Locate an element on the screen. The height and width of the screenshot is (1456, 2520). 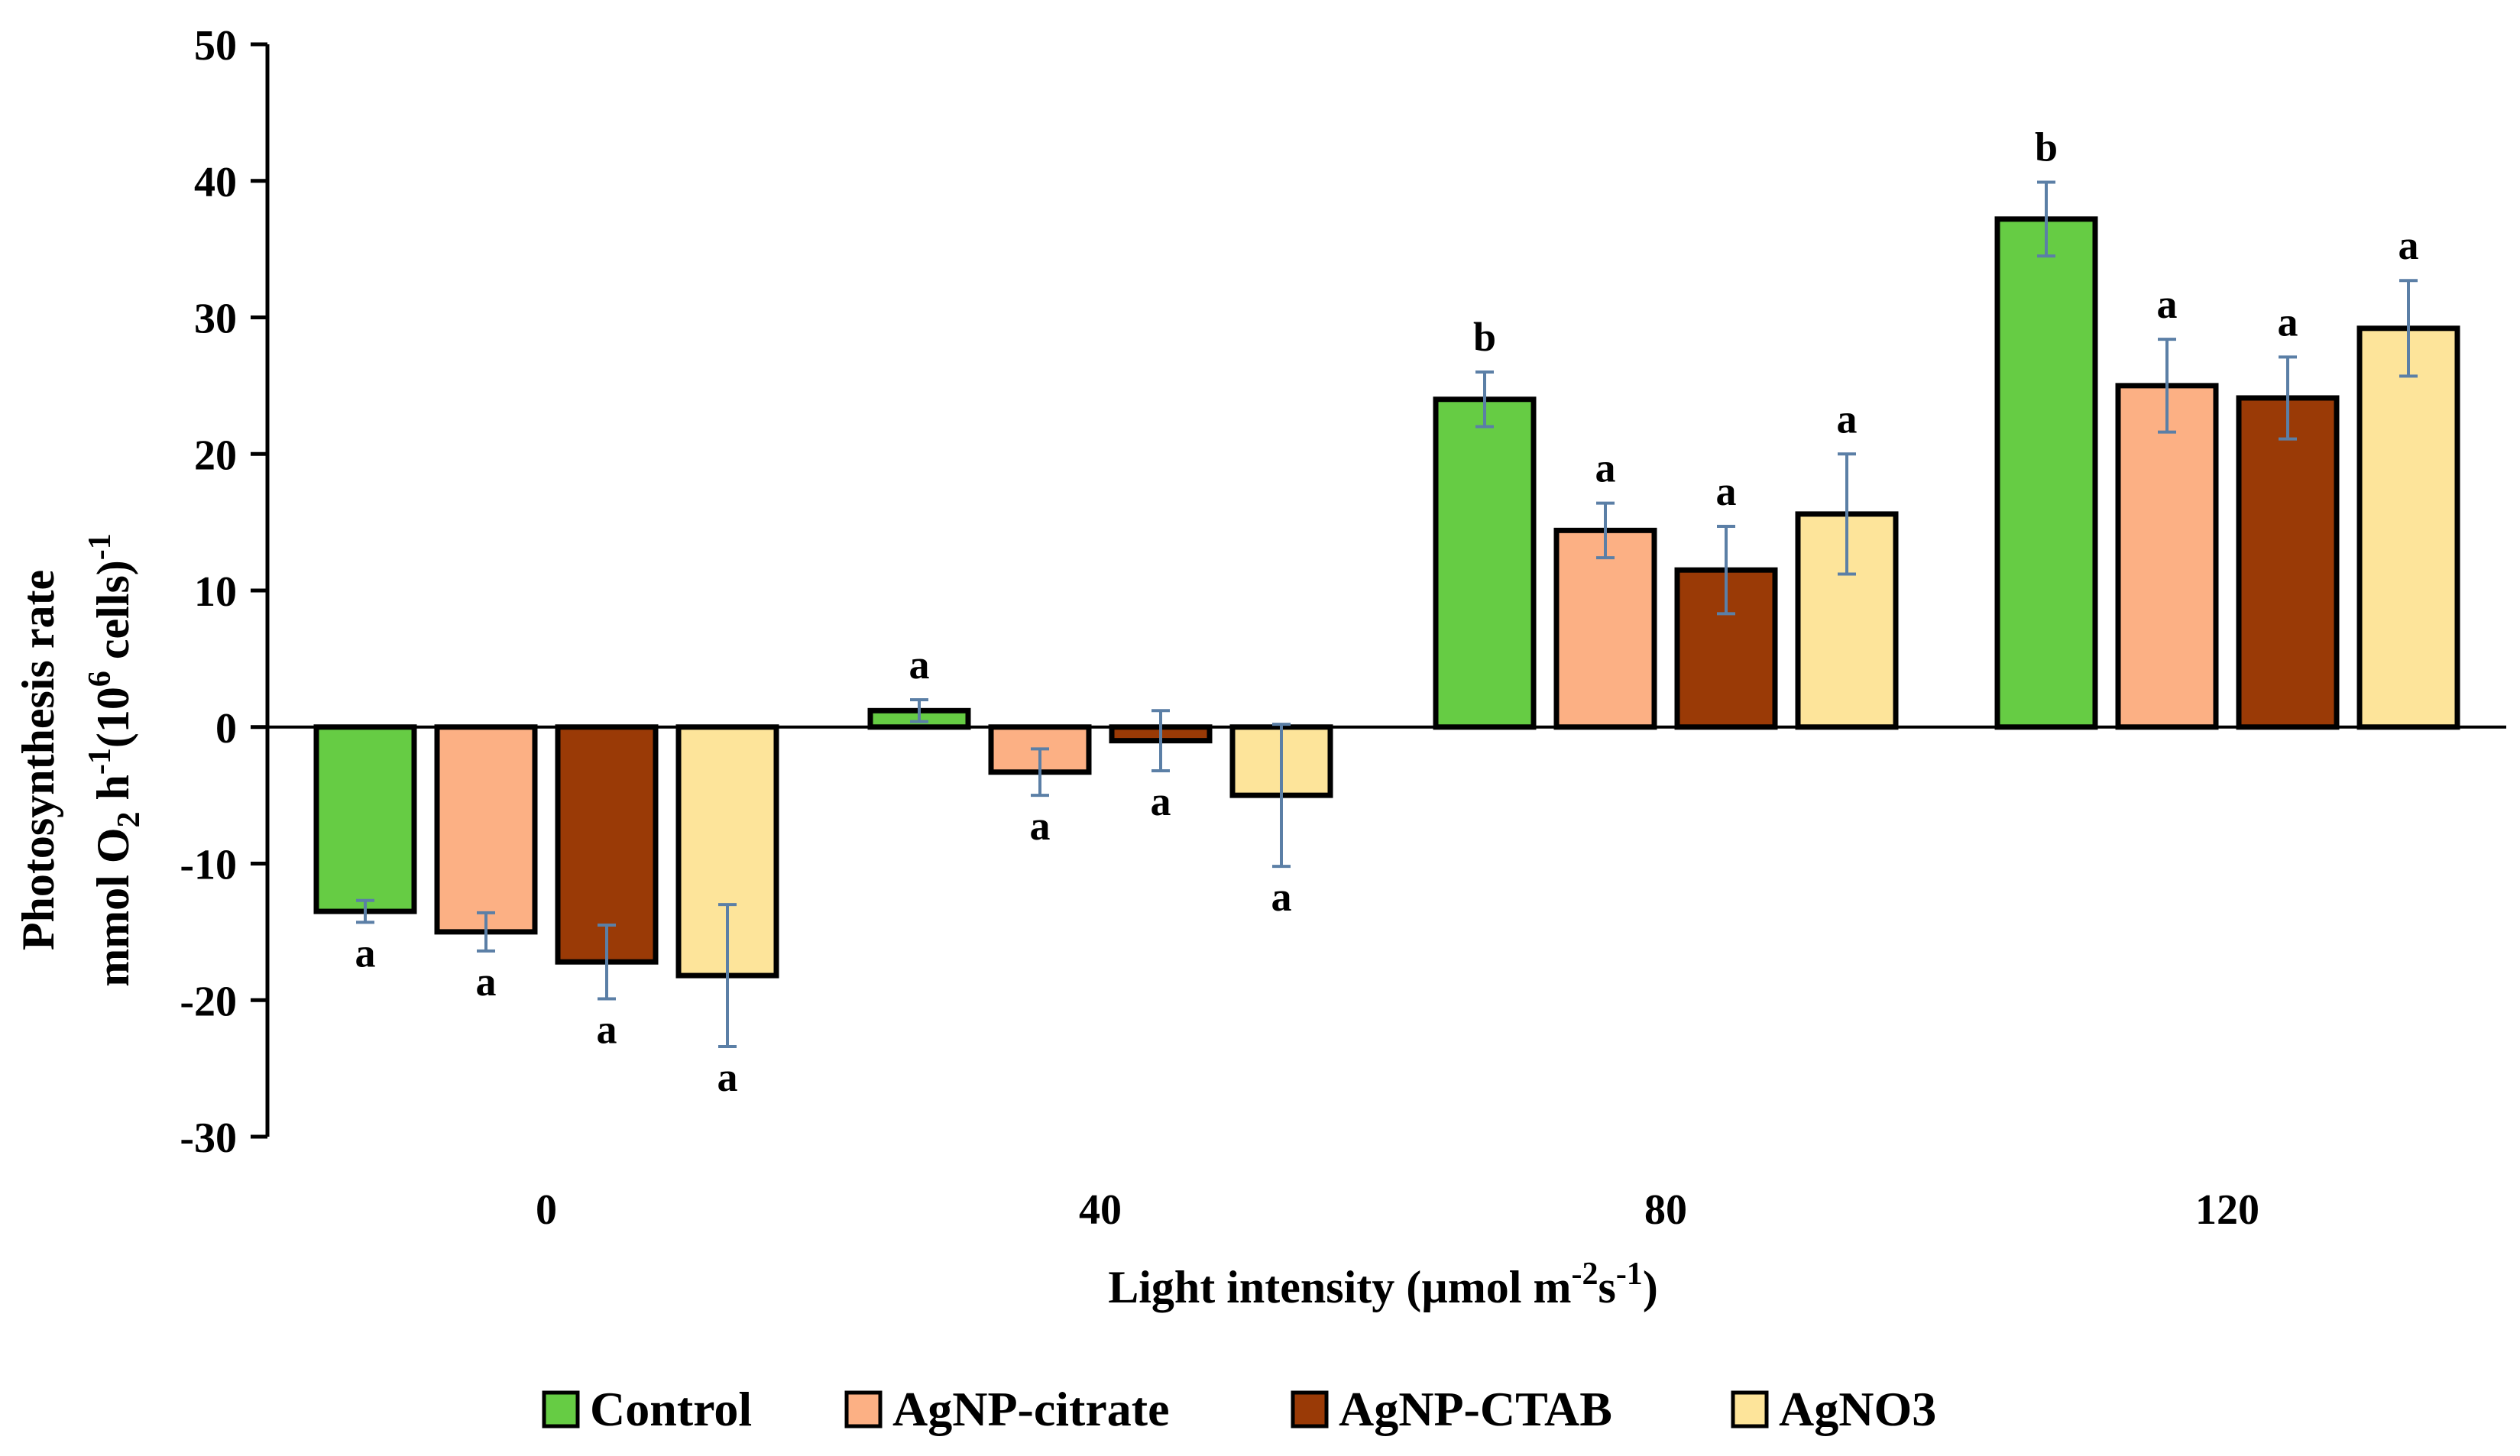
y-tick-label: 30 is located at coordinates (215, 319).